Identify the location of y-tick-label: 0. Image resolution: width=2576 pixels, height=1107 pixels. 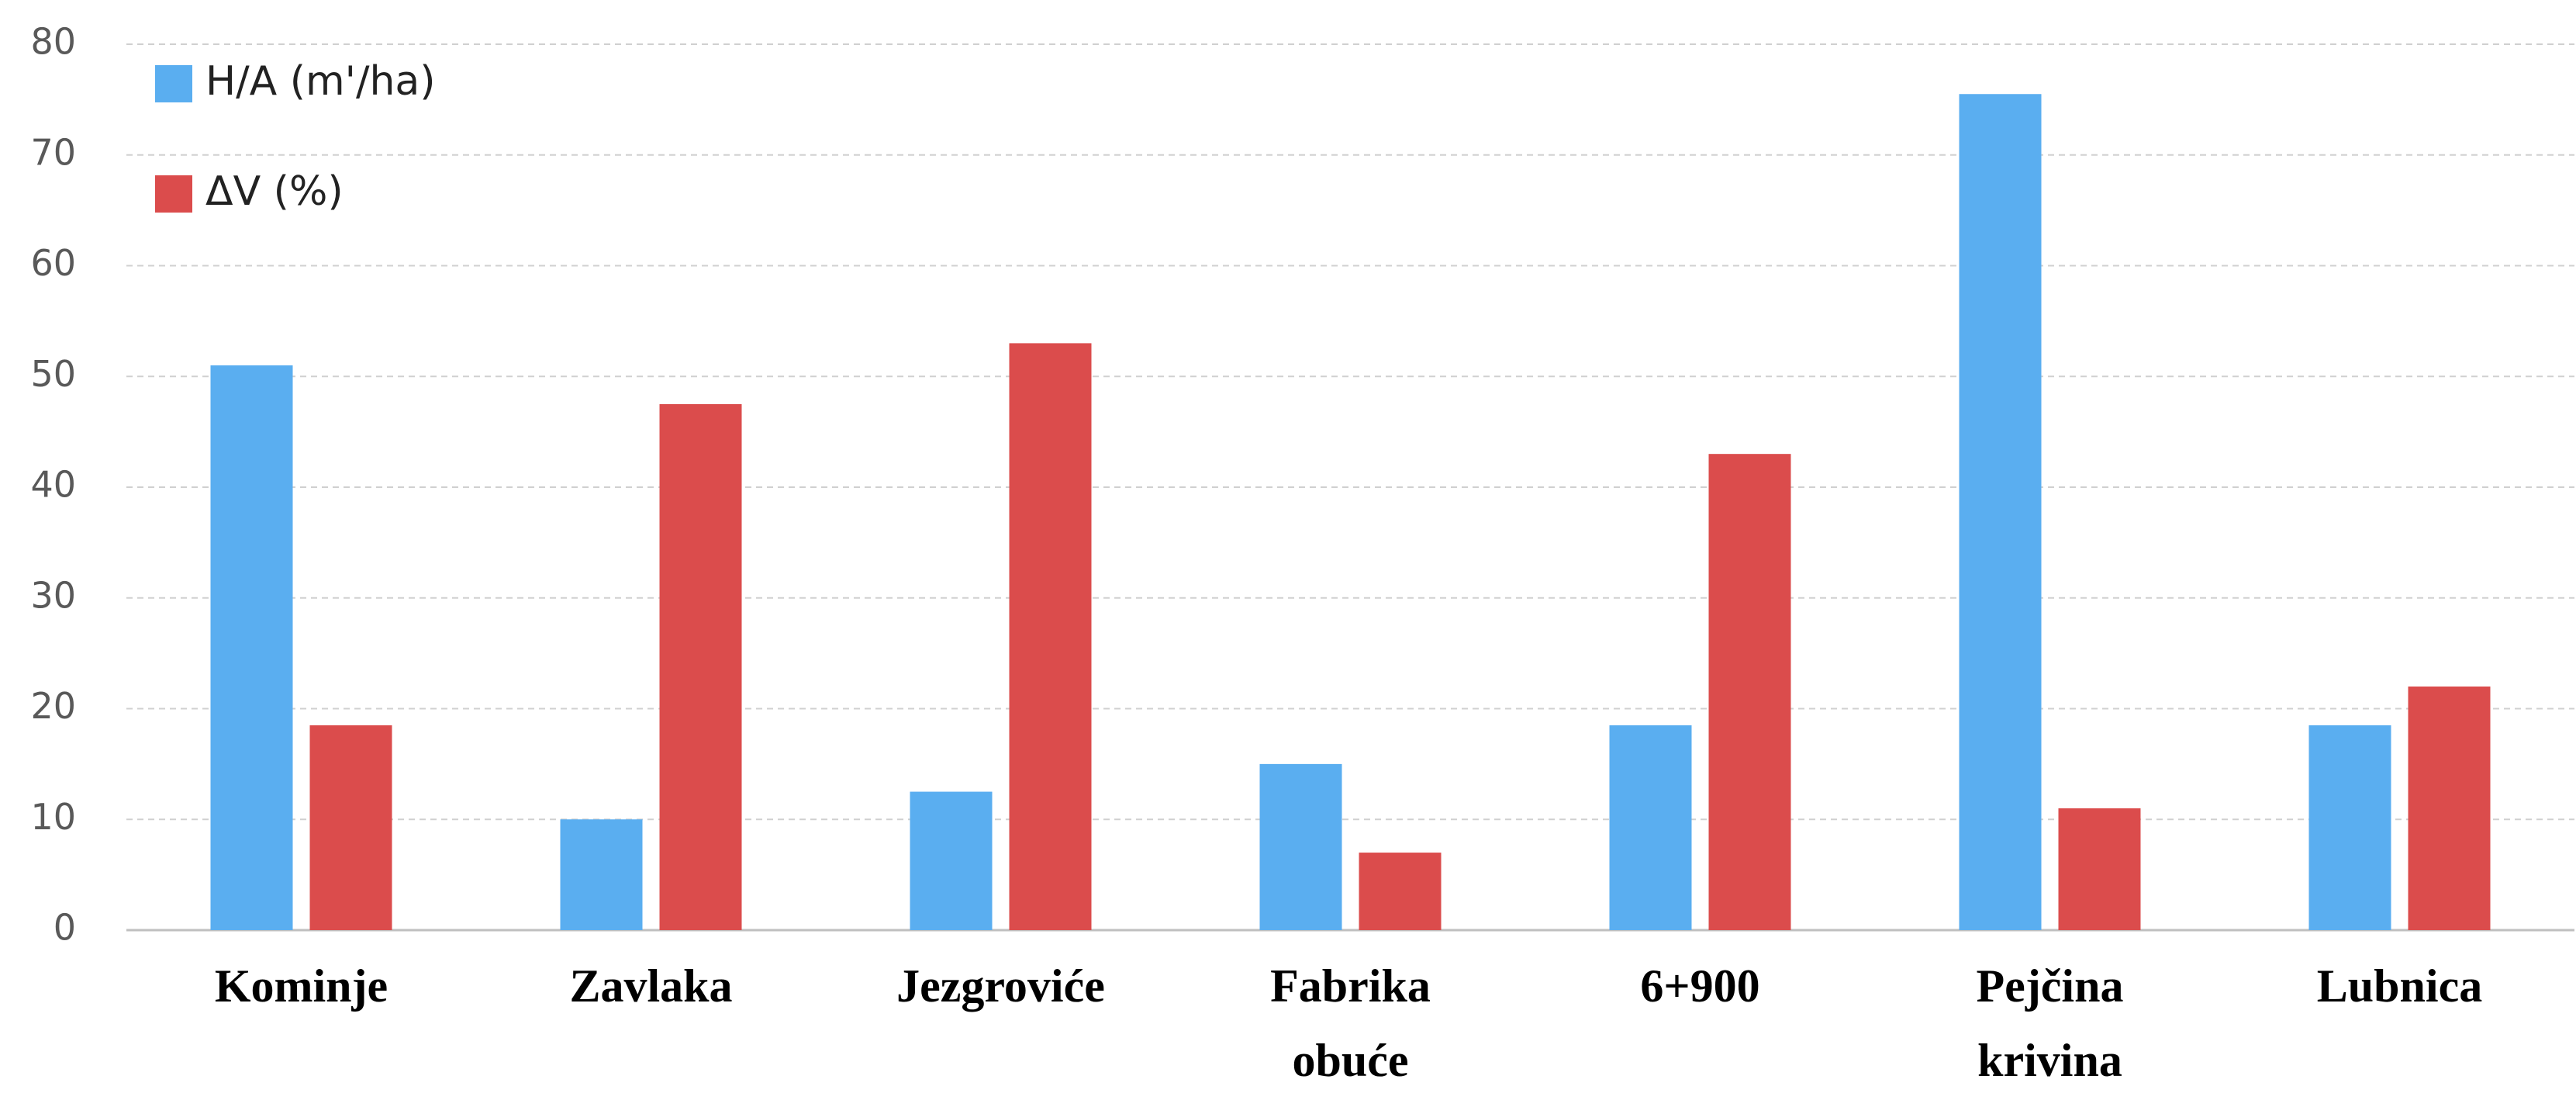
(65, 928).